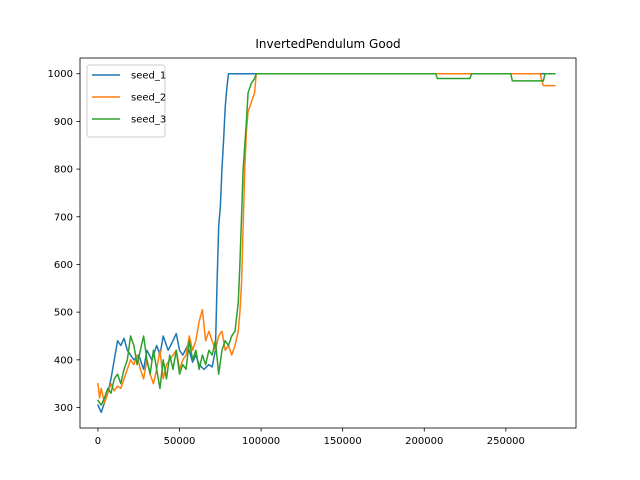 The width and height of the screenshot is (640, 480). What do you see at coordinates (60, 74) in the screenshot?
I see `y-tick-label: 1000` at bounding box center [60, 74].